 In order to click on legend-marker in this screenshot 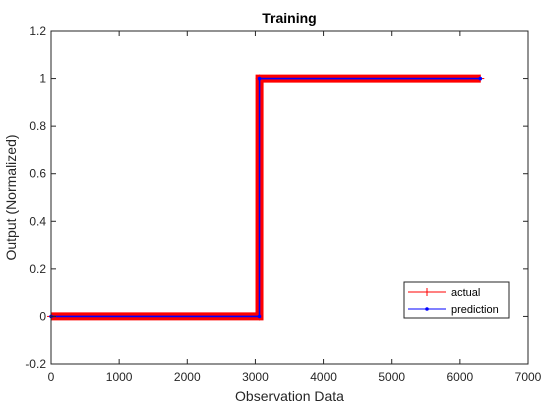, I will do `click(427, 309)`.